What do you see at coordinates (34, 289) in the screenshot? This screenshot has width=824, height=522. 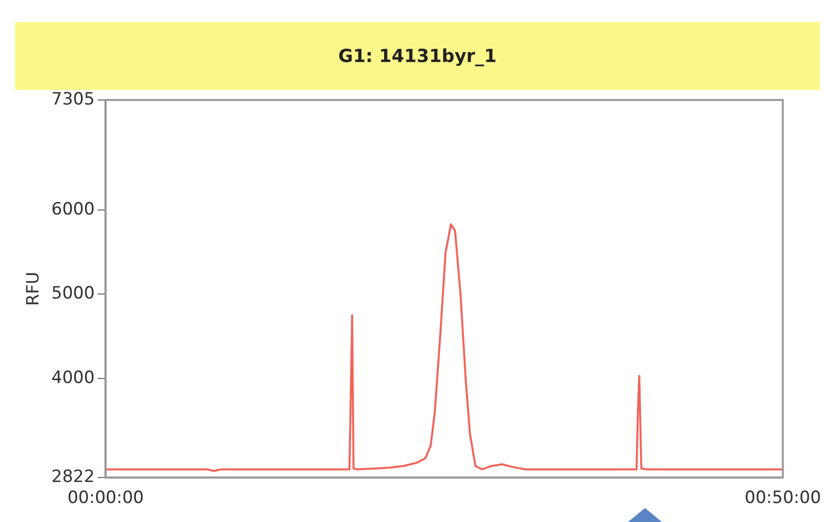 I see `y-axis-title: RFU` at bounding box center [34, 289].